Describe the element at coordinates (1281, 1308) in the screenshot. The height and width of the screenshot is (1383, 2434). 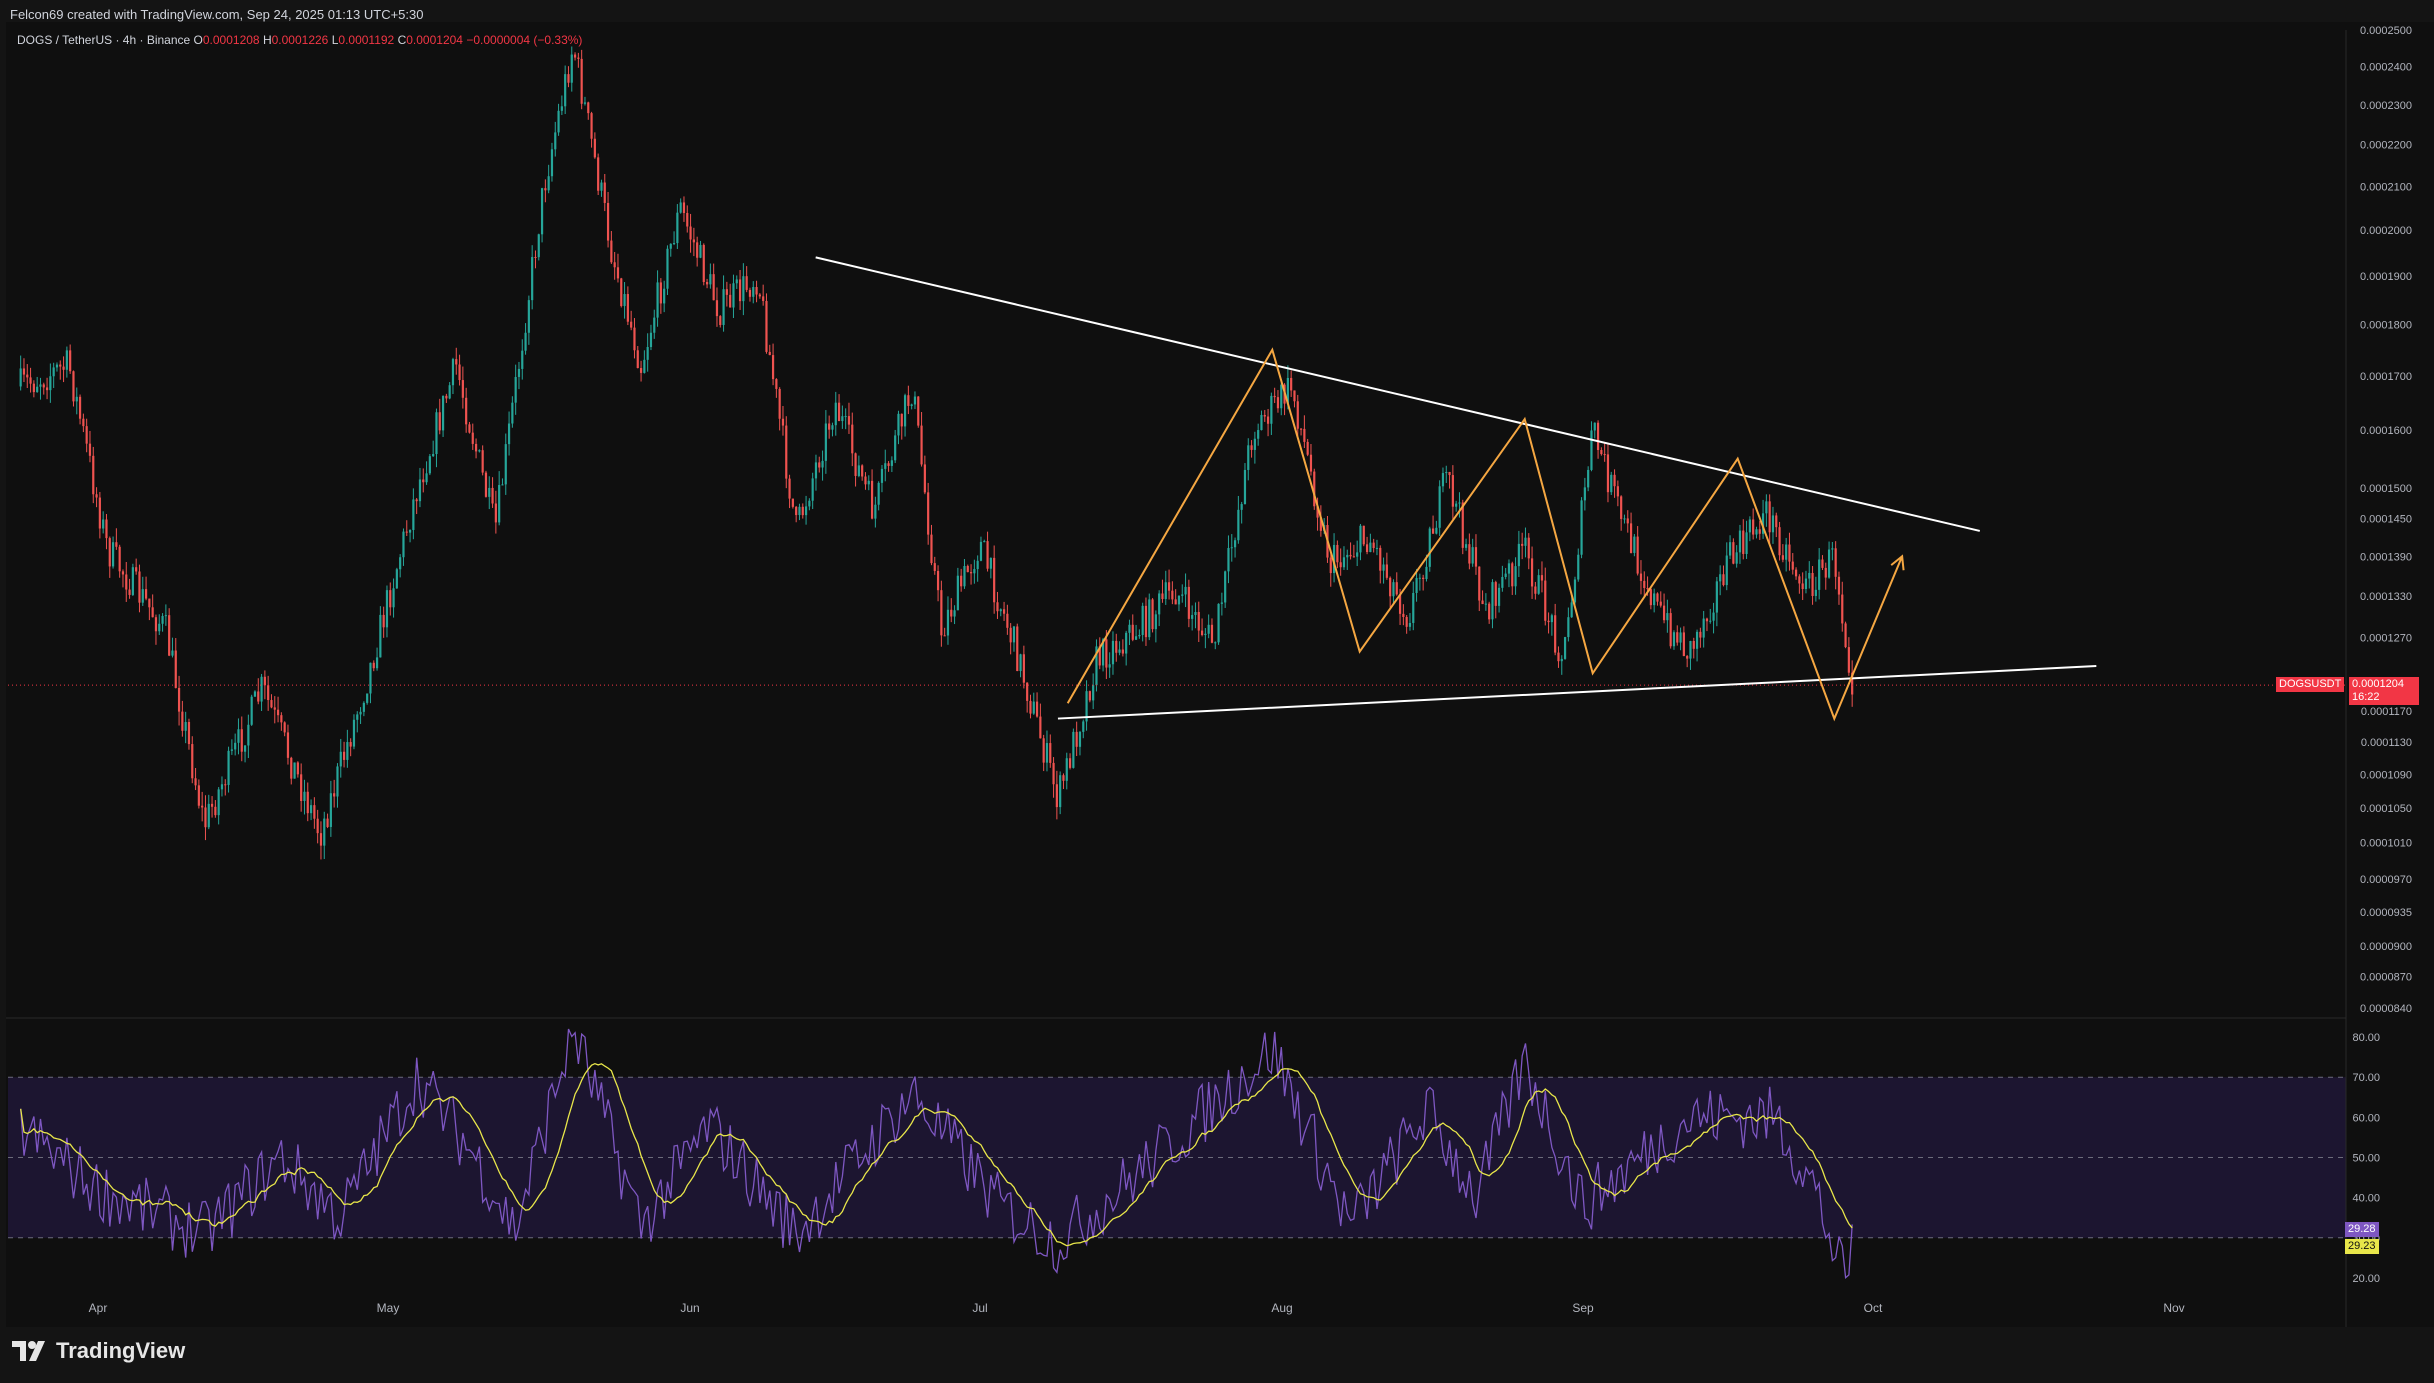
I see `time-axis-label: Aug` at that location.